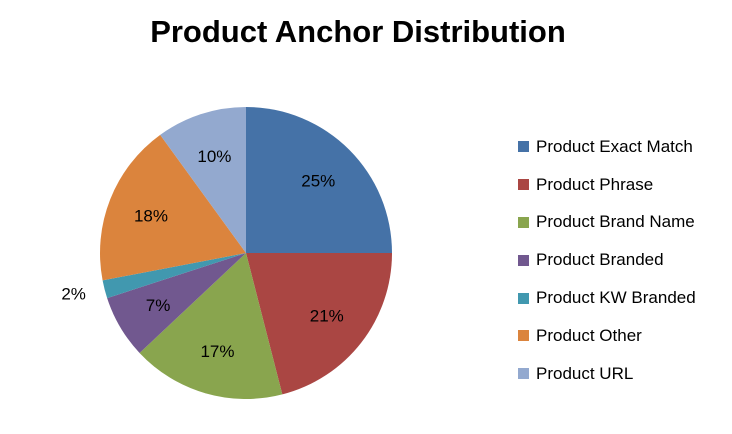  I want to click on legend-item: Product Branded, so click(607, 260).